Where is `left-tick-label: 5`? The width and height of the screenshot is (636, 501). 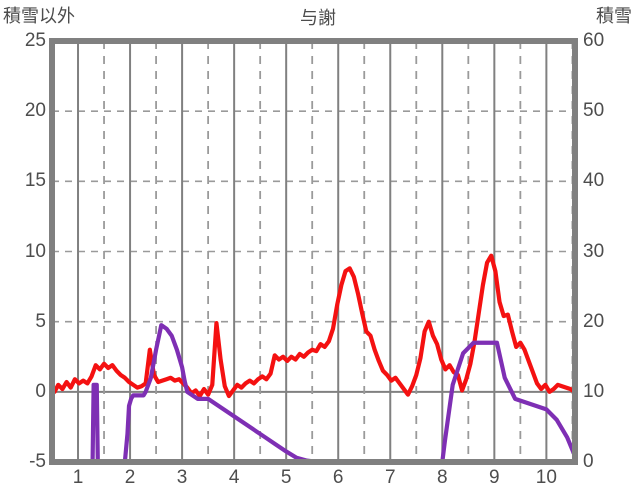
left-tick-label: 5 is located at coordinates (40, 321).